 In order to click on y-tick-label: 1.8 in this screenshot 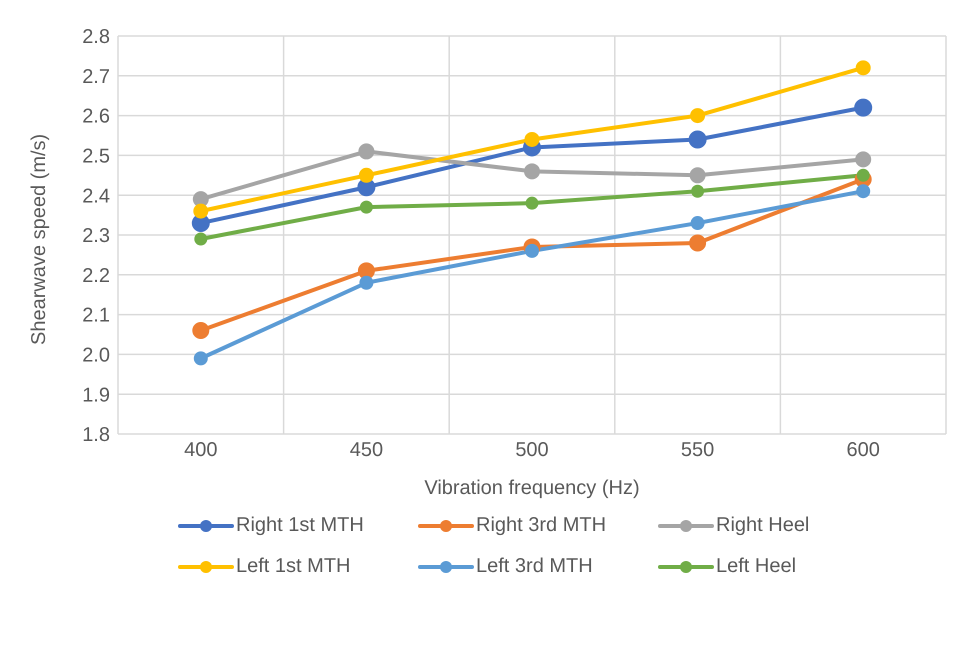, I will do `click(96, 435)`.